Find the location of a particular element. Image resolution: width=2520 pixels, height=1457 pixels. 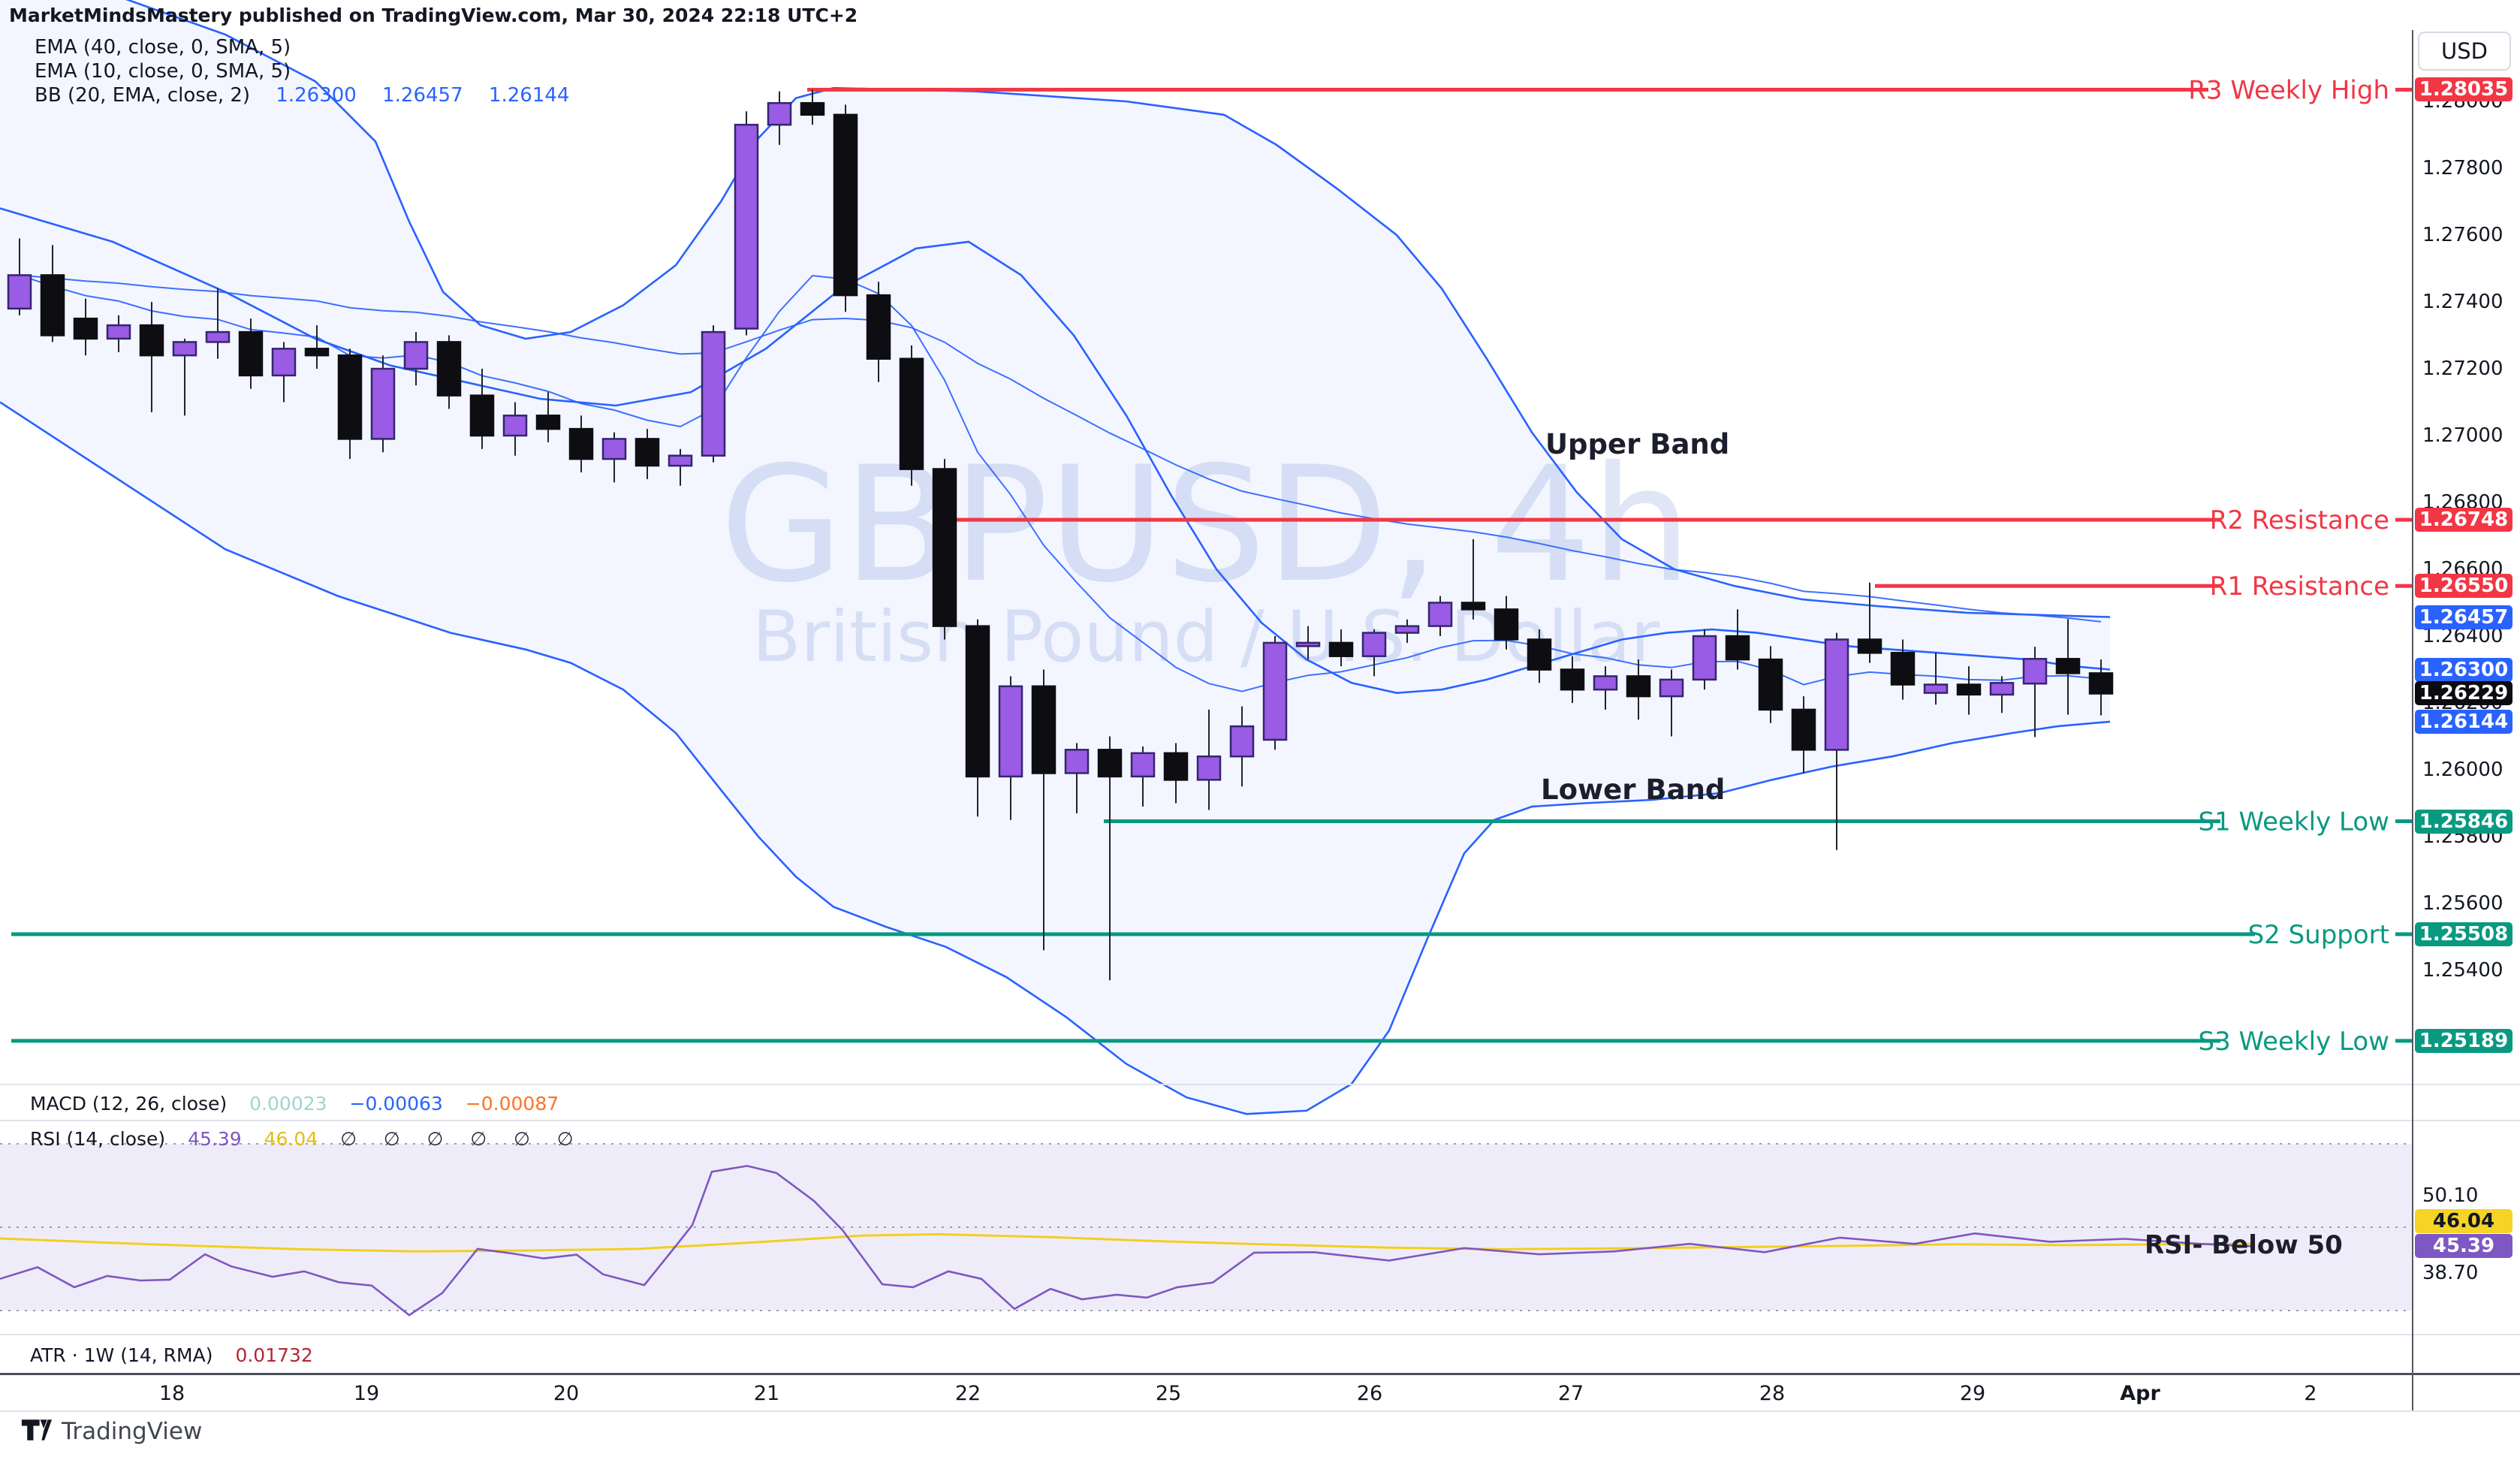

time-tick-Apr: Apr is located at coordinates (2140, 1393).